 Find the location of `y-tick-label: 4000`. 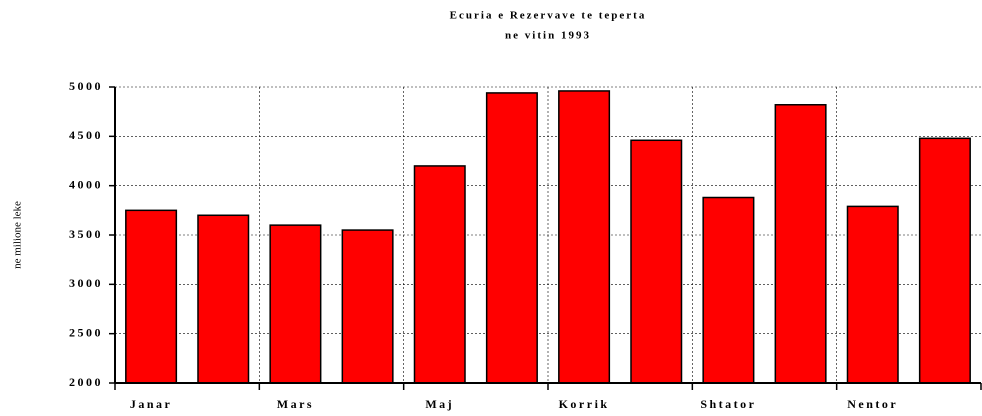

y-tick-label: 4000 is located at coordinates (86, 184).